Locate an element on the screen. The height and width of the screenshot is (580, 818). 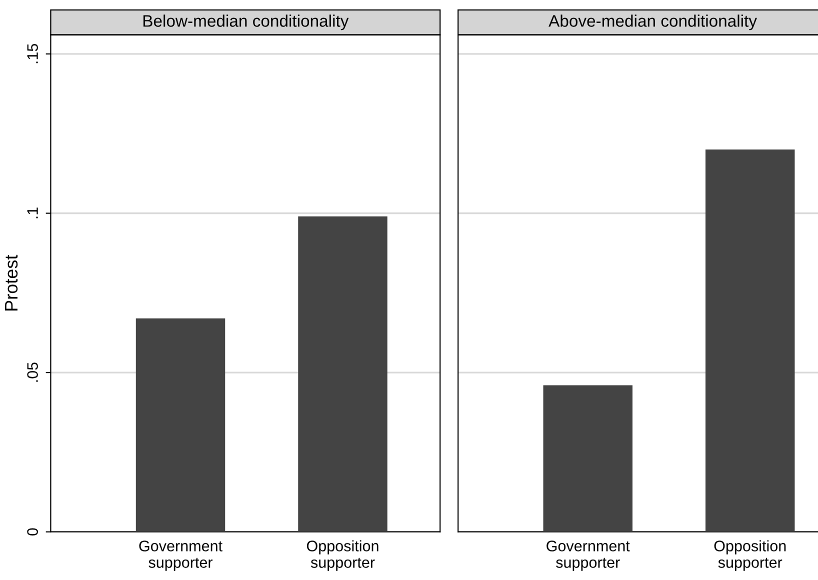
chart-title: Above-median conditionality is located at coordinates (652, 22).